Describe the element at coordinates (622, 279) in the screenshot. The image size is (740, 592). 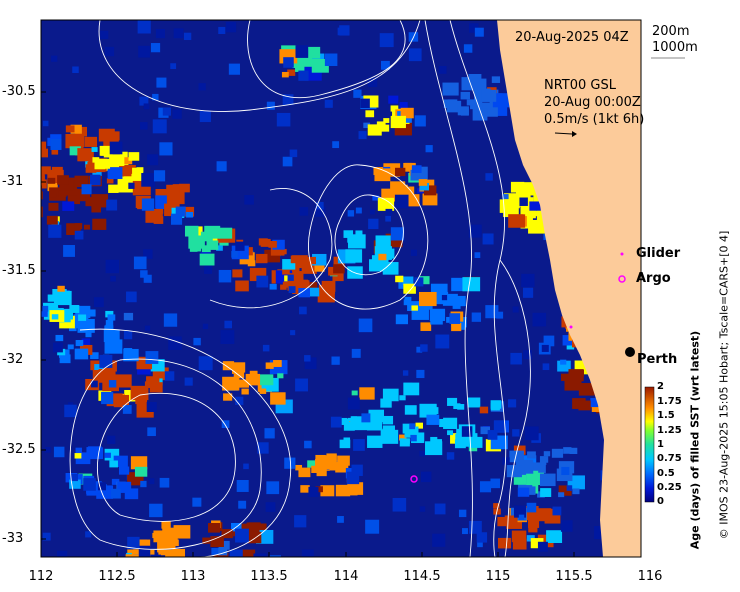
I see `argo-marker-icon` at that location.